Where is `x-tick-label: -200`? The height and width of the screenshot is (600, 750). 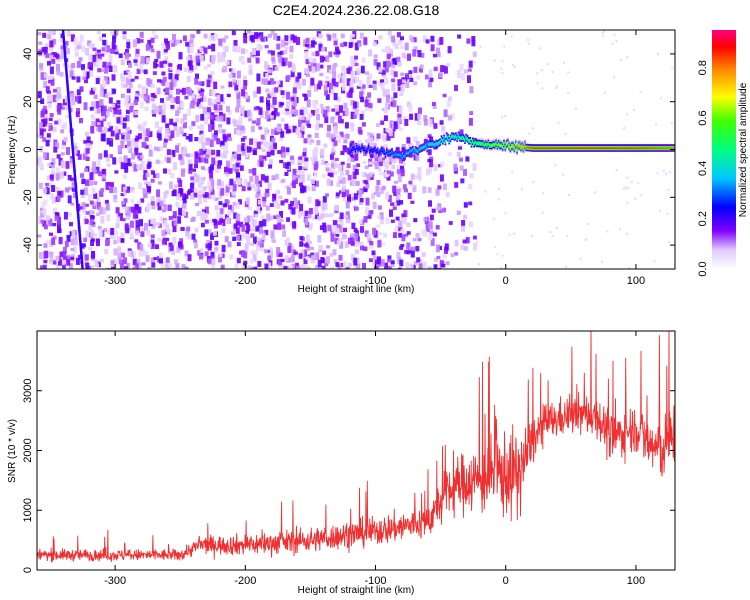 x-tick-label: -200 is located at coordinates (245, 581).